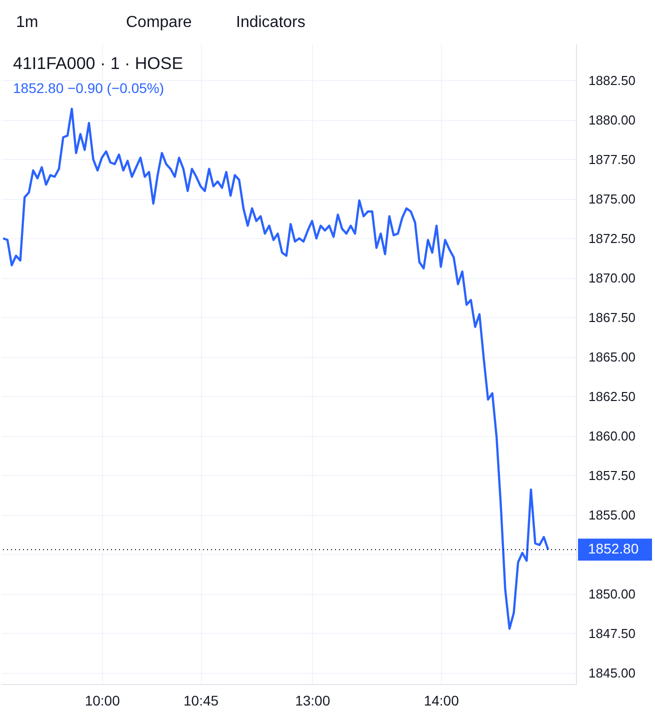 Image resolution: width=655 pixels, height=725 pixels. Describe the element at coordinates (612, 514) in the screenshot. I see `y-tick-label: 1855.00` at that location.